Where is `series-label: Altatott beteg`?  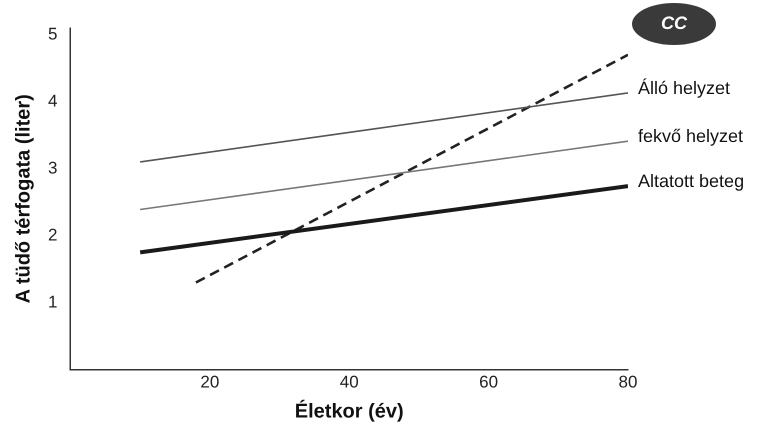 series-label: Altatott beteg is located at coordinates (691, 181).